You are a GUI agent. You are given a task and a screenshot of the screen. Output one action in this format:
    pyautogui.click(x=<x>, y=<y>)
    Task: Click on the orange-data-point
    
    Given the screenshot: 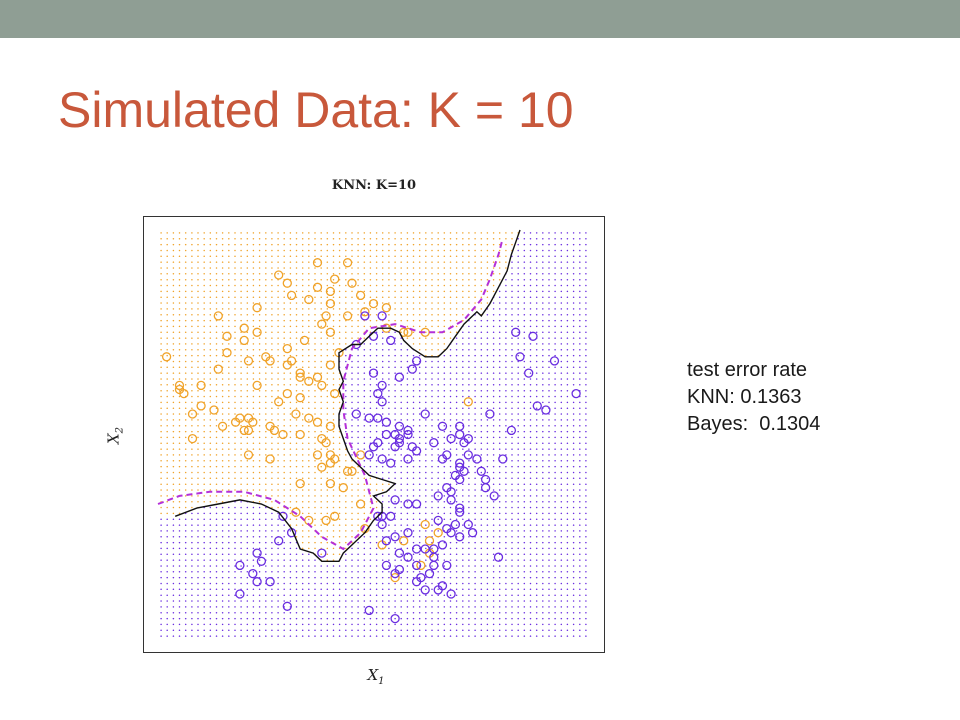 What is the action you would take?
    pyautogui.click(x=201, y=406)
    